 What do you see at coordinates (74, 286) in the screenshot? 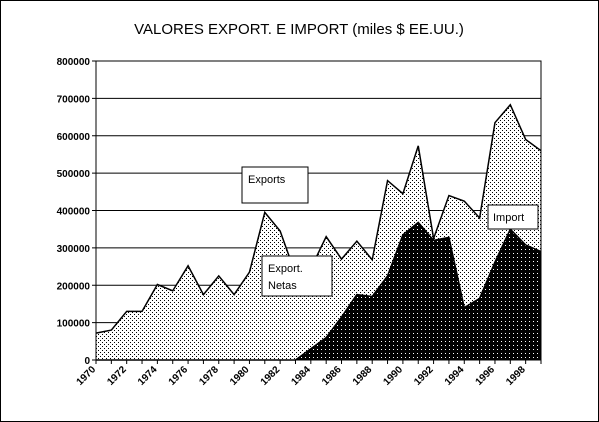
I see `y-tick-label: 200000` at bounding box center [74, 286].